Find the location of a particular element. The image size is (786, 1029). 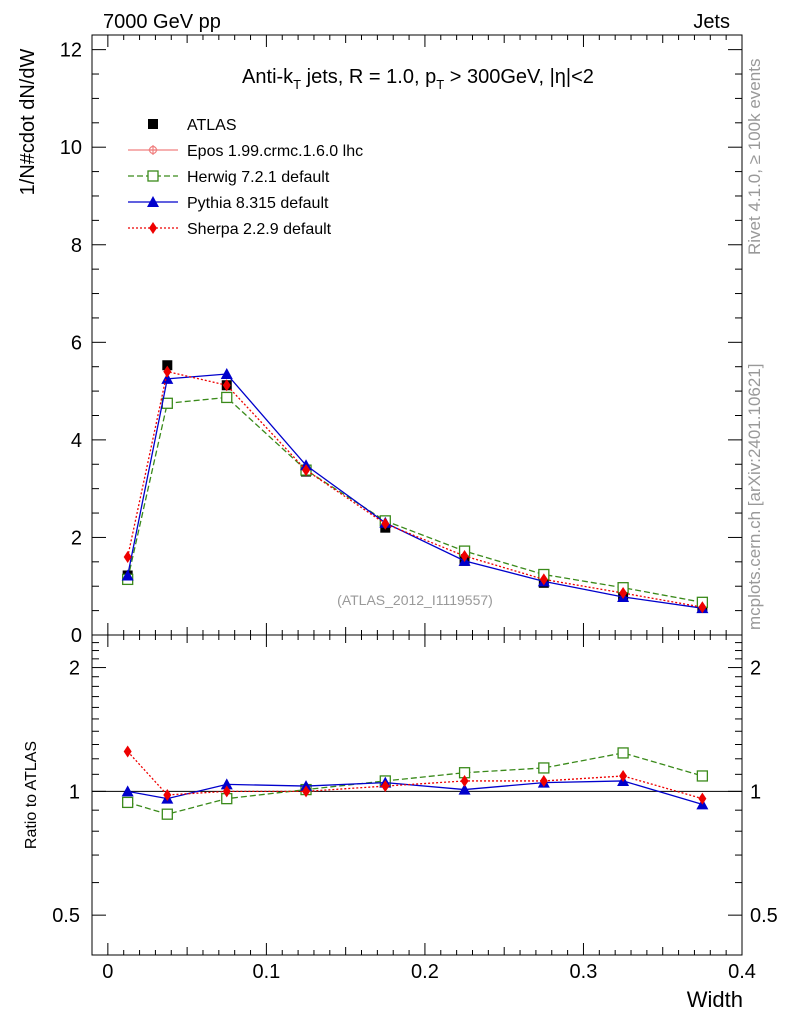

analysis-watermark: (ATLAS_2012_I1119557) is located at coordinates (415, 600).